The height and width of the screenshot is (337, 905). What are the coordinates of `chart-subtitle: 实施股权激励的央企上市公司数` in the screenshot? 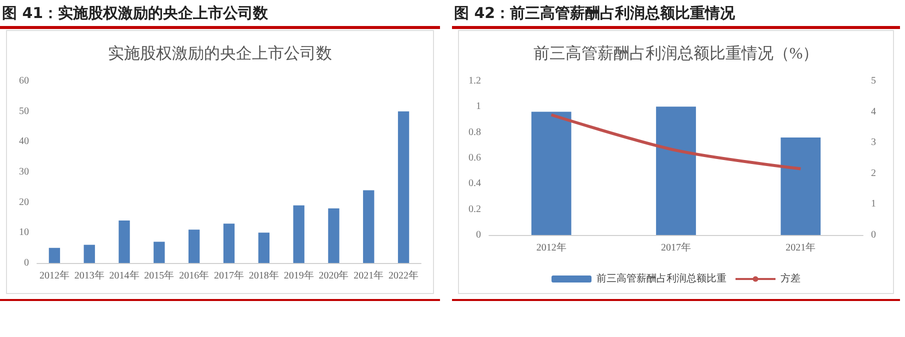 It's located at (220, 53).